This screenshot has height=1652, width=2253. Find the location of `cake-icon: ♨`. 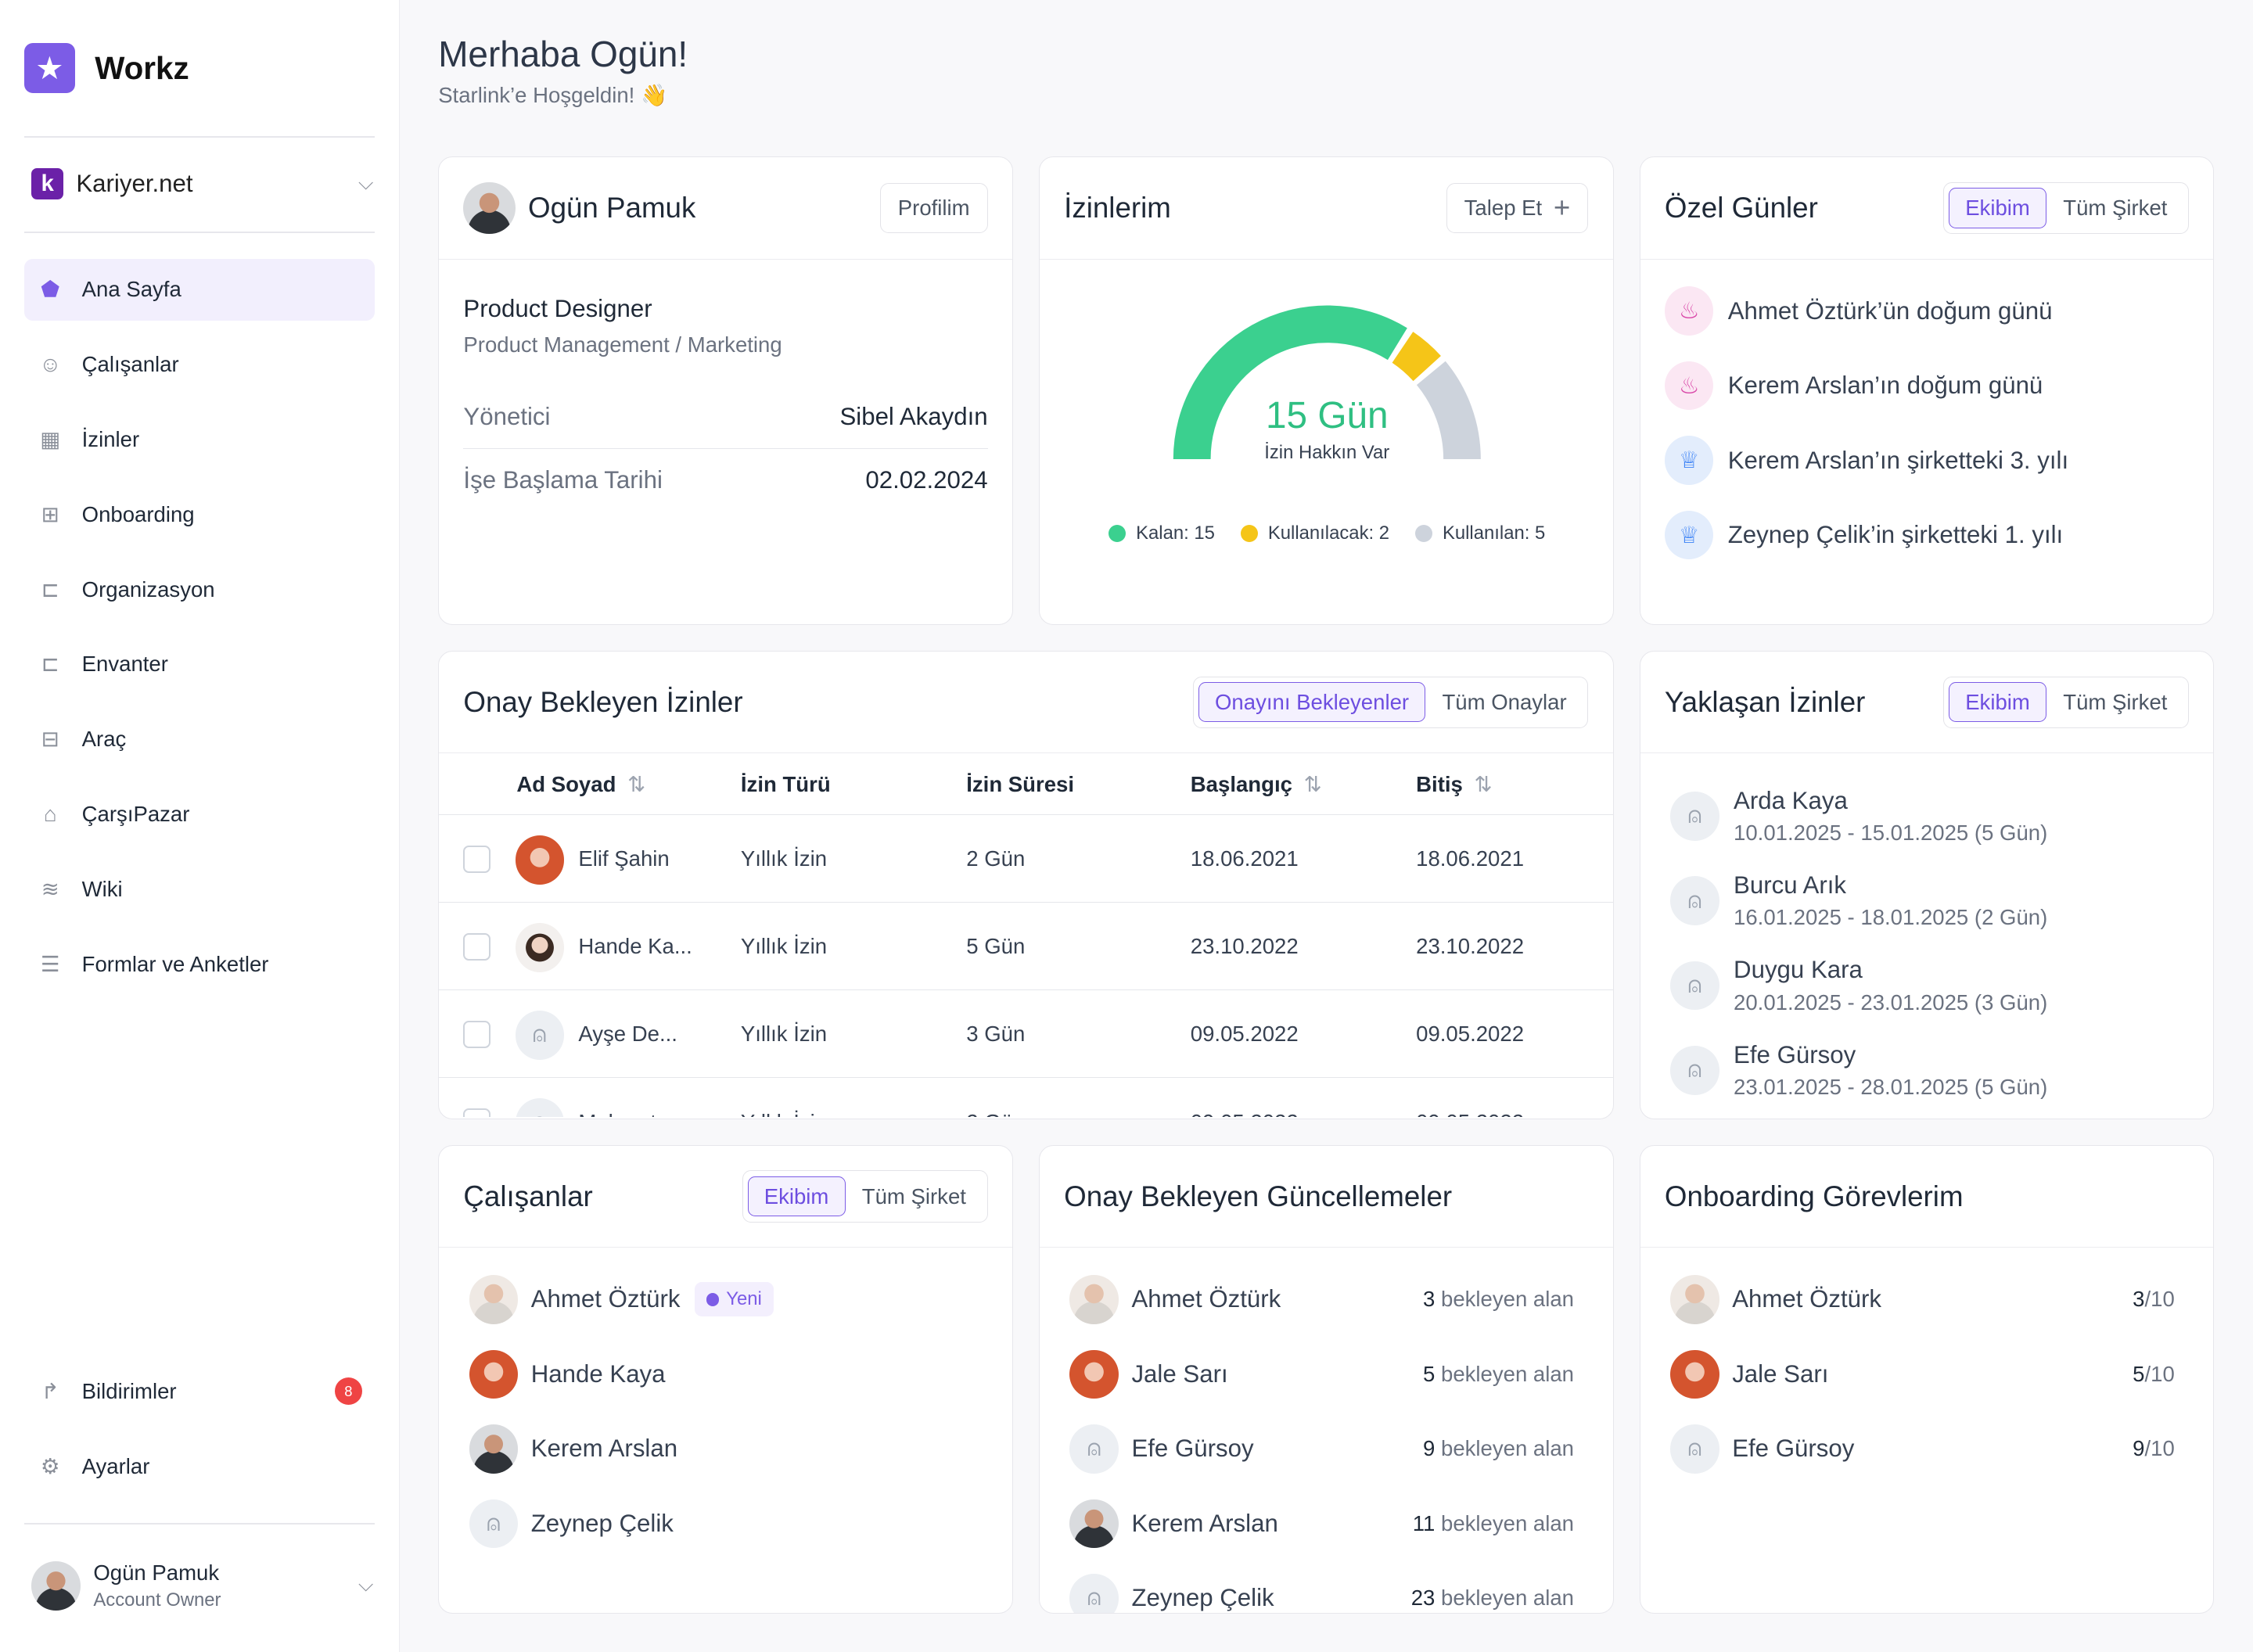

cake-icon: ♨ is located at coordinates (1689, 386).